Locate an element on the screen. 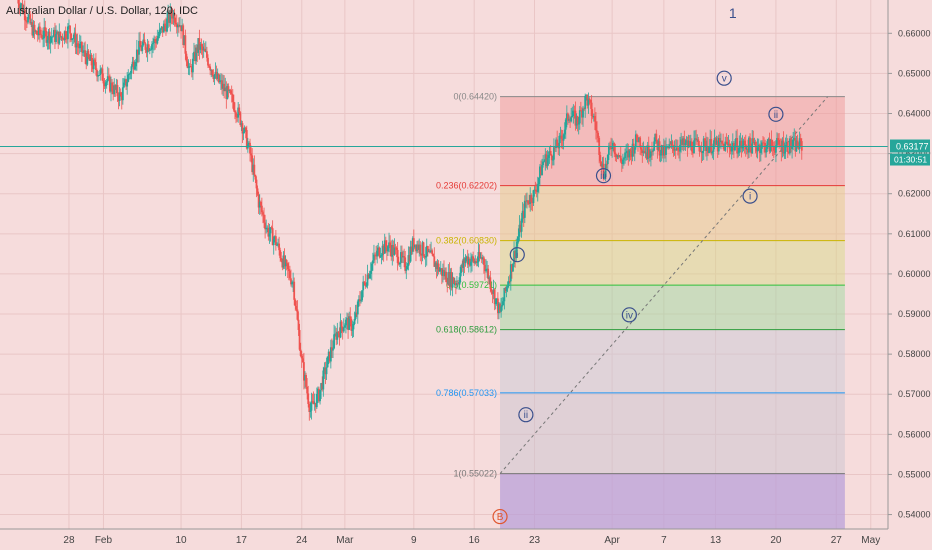  price-tick-label: 0.55000 is located at coordinates (914, 474).